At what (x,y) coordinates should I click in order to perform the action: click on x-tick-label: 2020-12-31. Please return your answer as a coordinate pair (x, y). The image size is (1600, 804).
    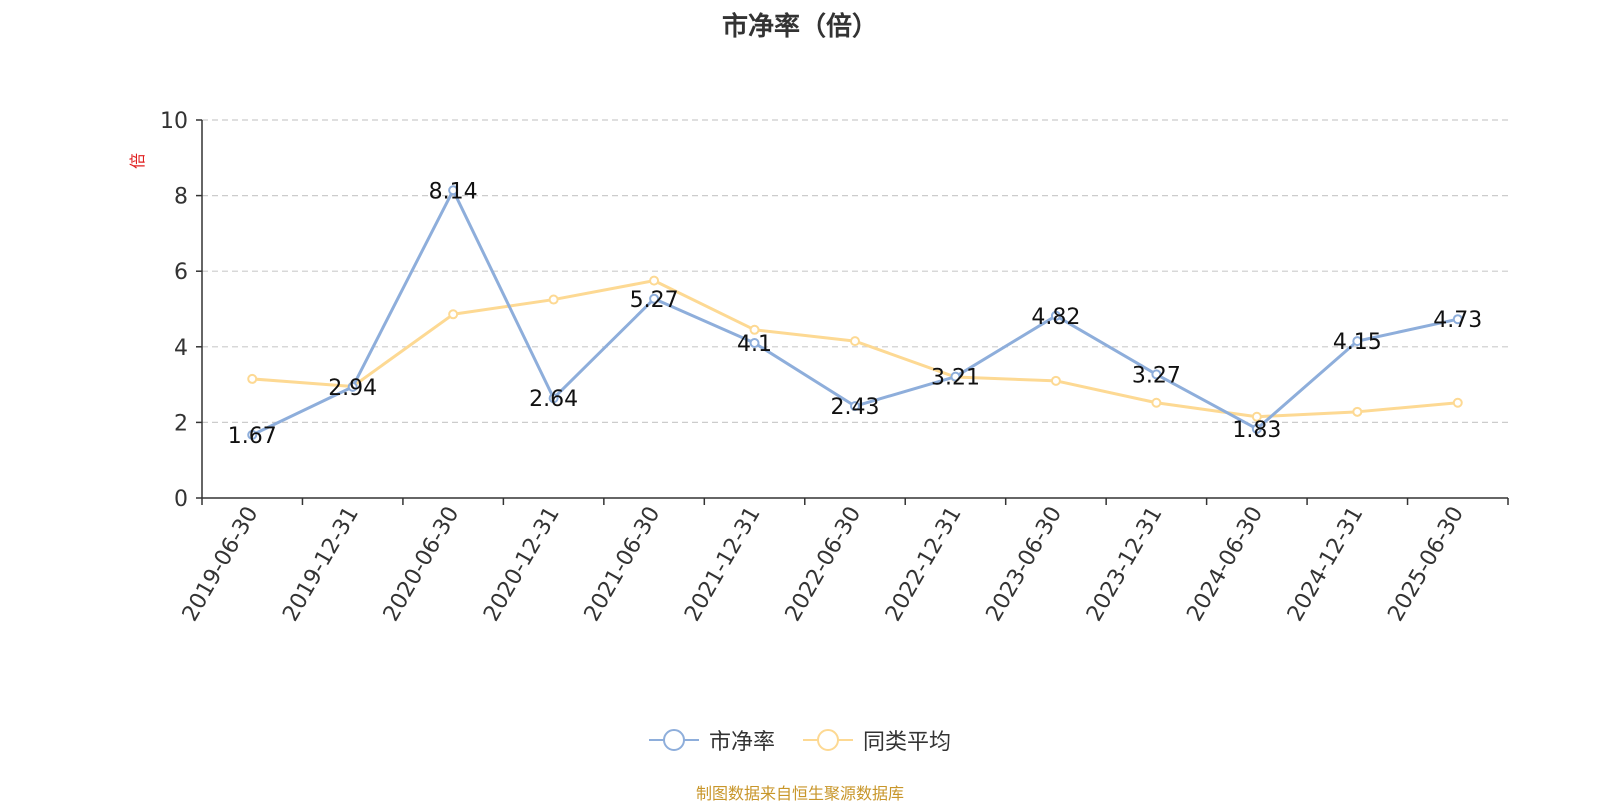
    Looking at the image, I should click on (522, 564).